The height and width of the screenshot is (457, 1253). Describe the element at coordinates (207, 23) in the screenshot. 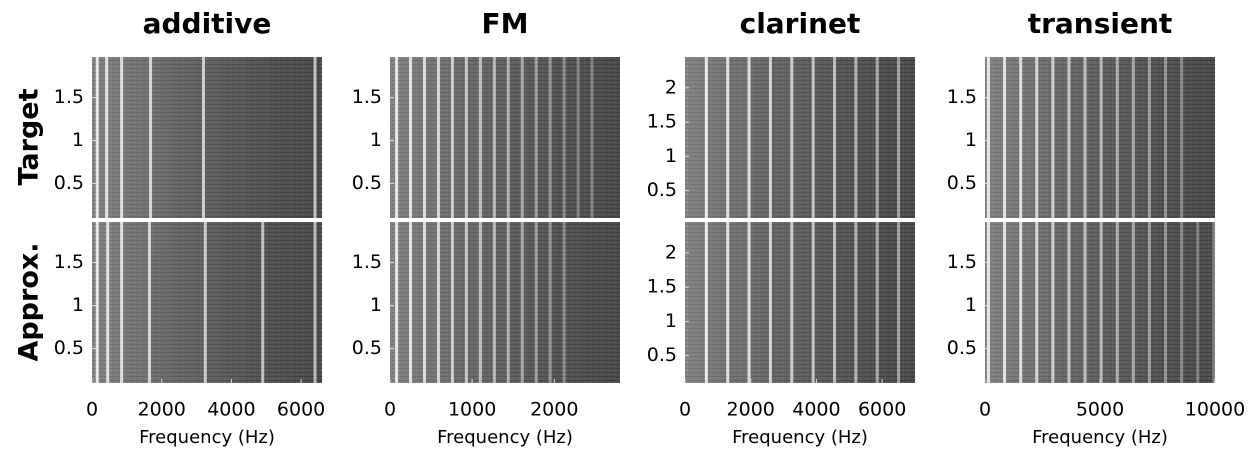

I see `chart-title: additive` at that location.